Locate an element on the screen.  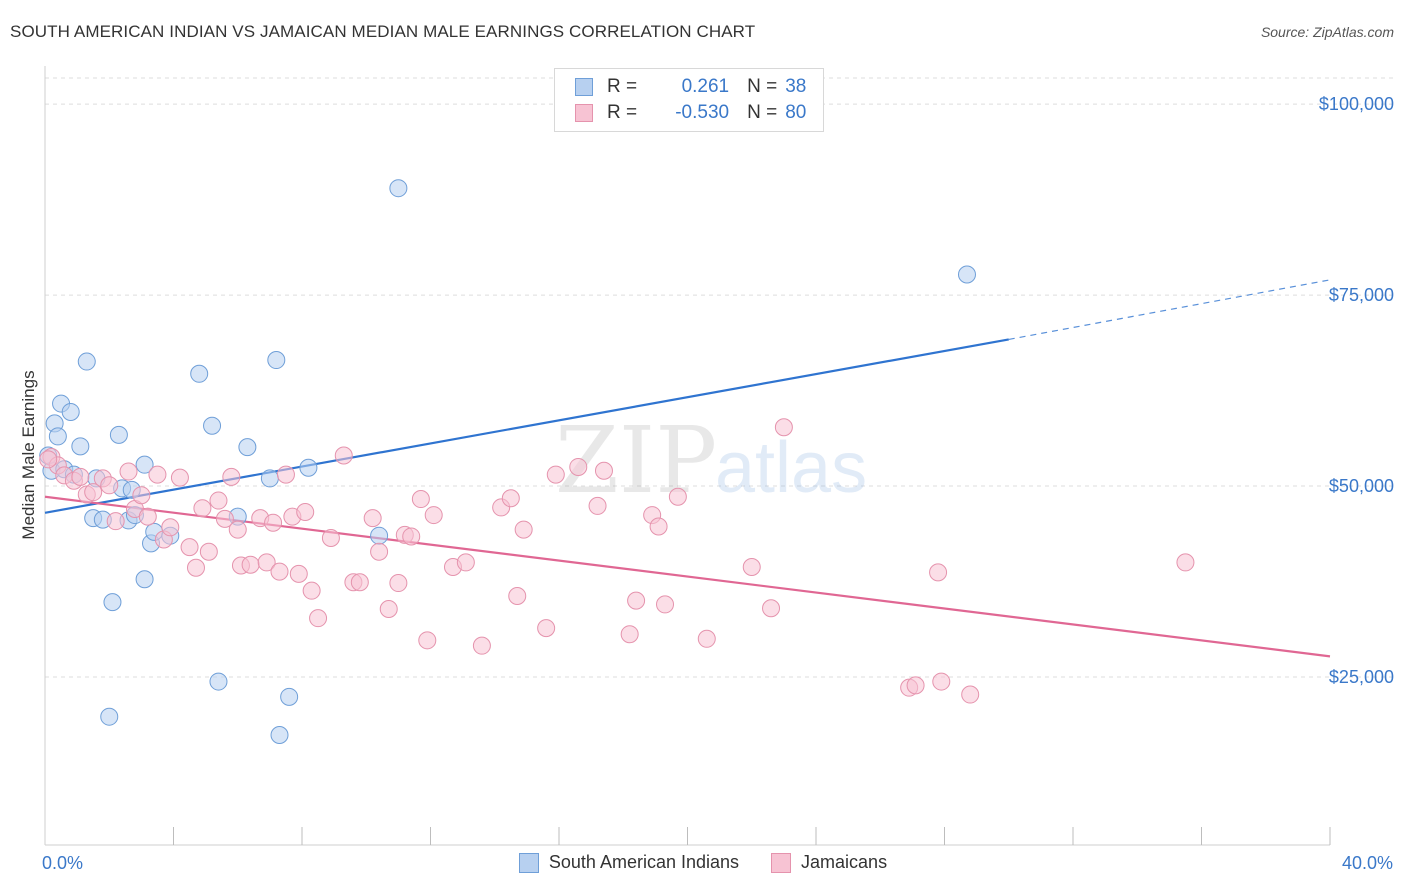
legend-row-blue: R = 0.261 N = 38 is located at coordinates (690, 87).